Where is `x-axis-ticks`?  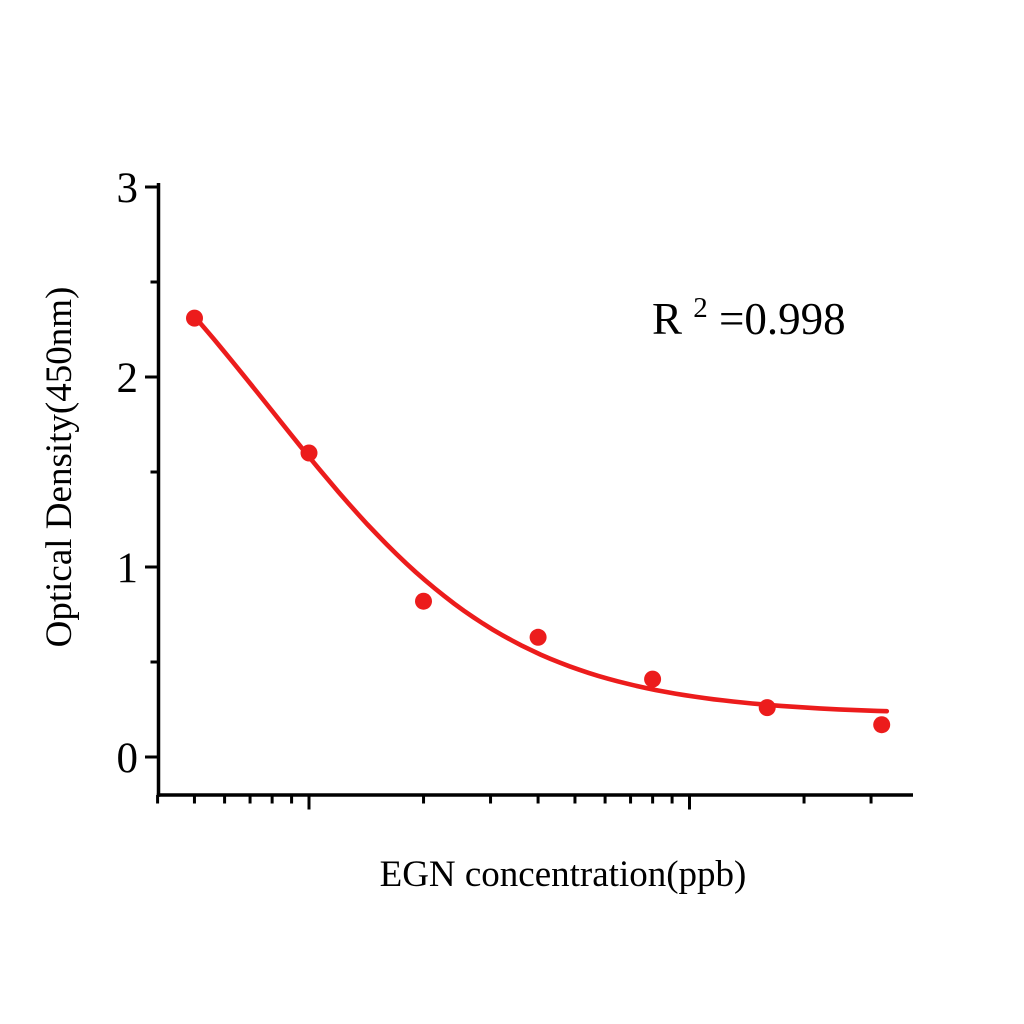 x-axis-ticks is located at coordinates (514, 802).